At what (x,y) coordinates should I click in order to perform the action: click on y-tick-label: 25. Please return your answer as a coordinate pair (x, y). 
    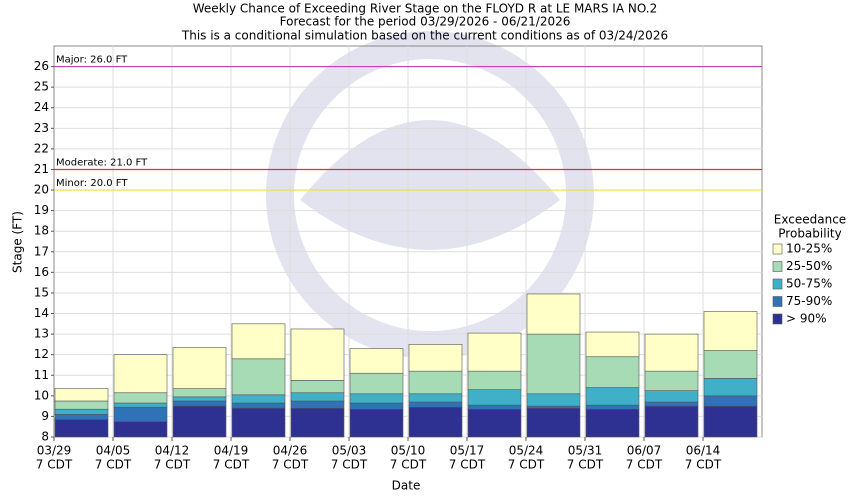
    Looking at the image, I should click on (41, 87).